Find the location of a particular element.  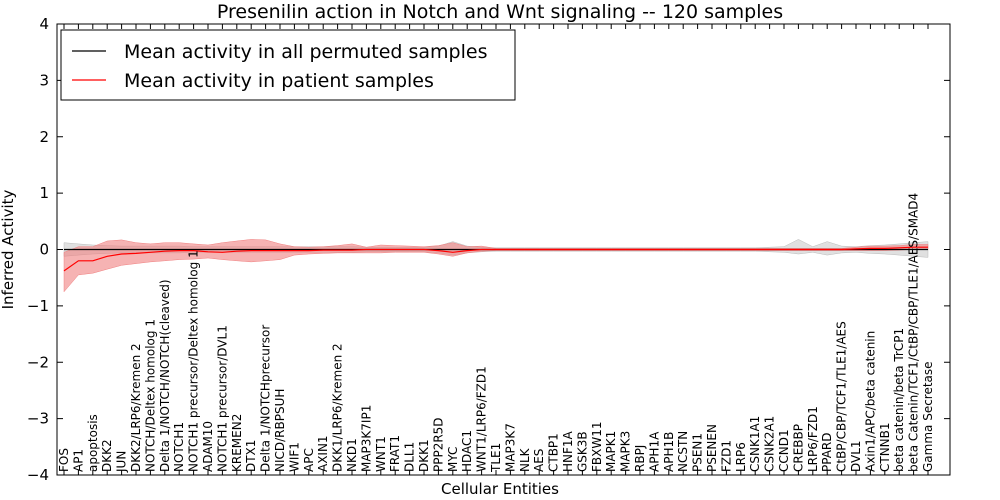

x-tick-label: FBXW11 is located at coordinates (597, 447).